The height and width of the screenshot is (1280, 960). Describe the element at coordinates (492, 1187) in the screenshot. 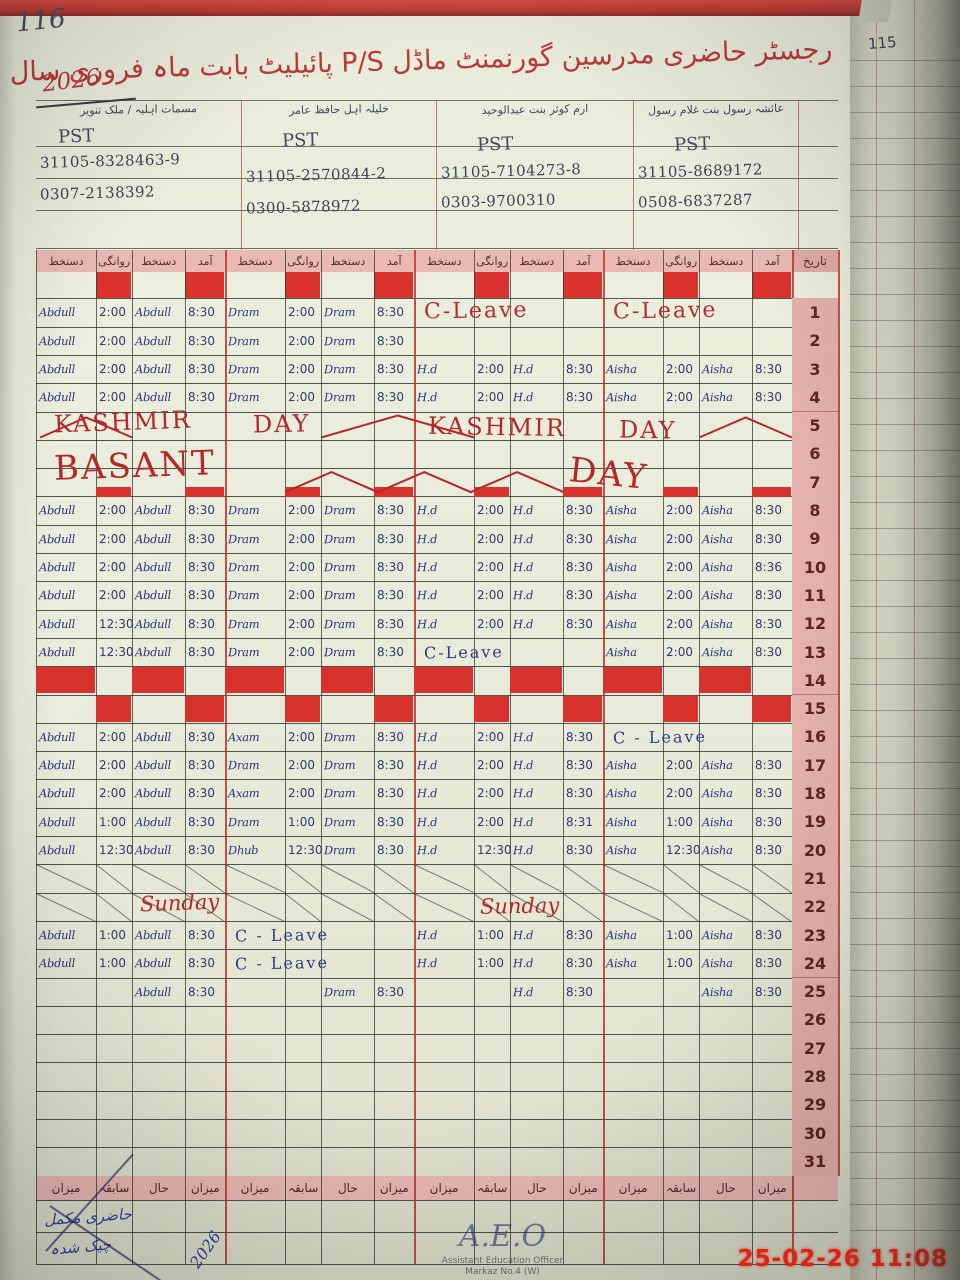

I see `footer-label: سابقہ` at that location.